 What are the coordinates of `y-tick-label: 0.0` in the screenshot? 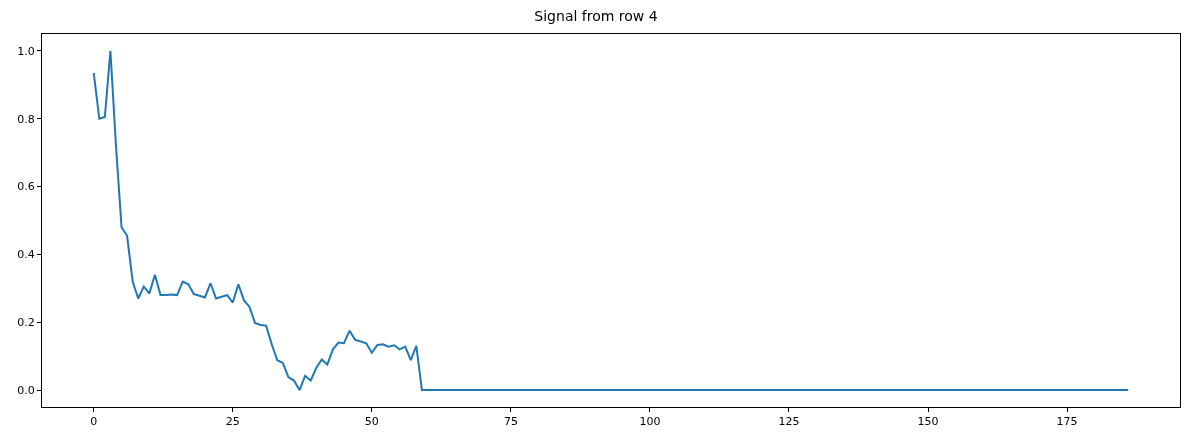 It's located at (26, 390).